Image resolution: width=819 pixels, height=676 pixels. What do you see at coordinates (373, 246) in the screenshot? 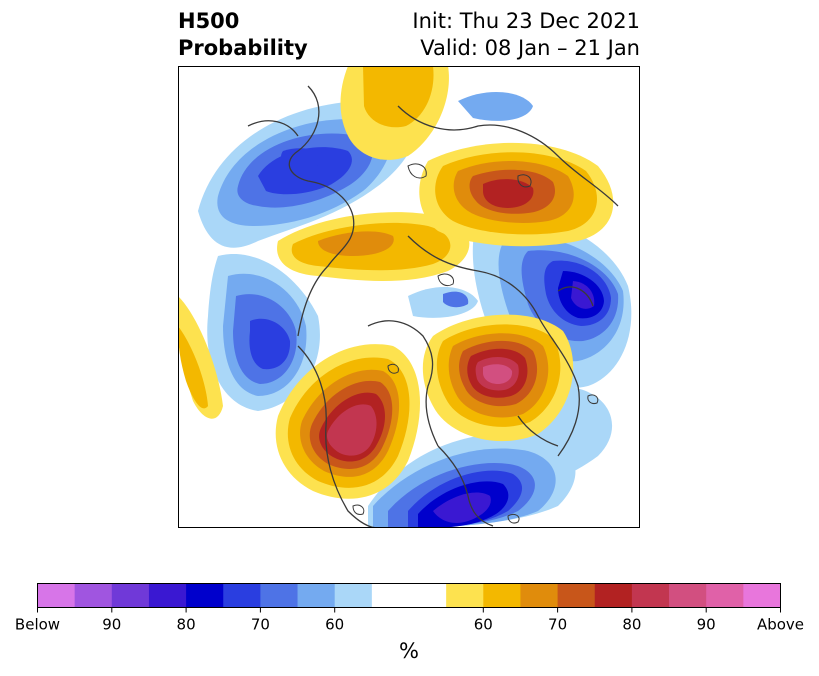
I see `canadian-arctic-anomaly` at bounding box center [373, 246].